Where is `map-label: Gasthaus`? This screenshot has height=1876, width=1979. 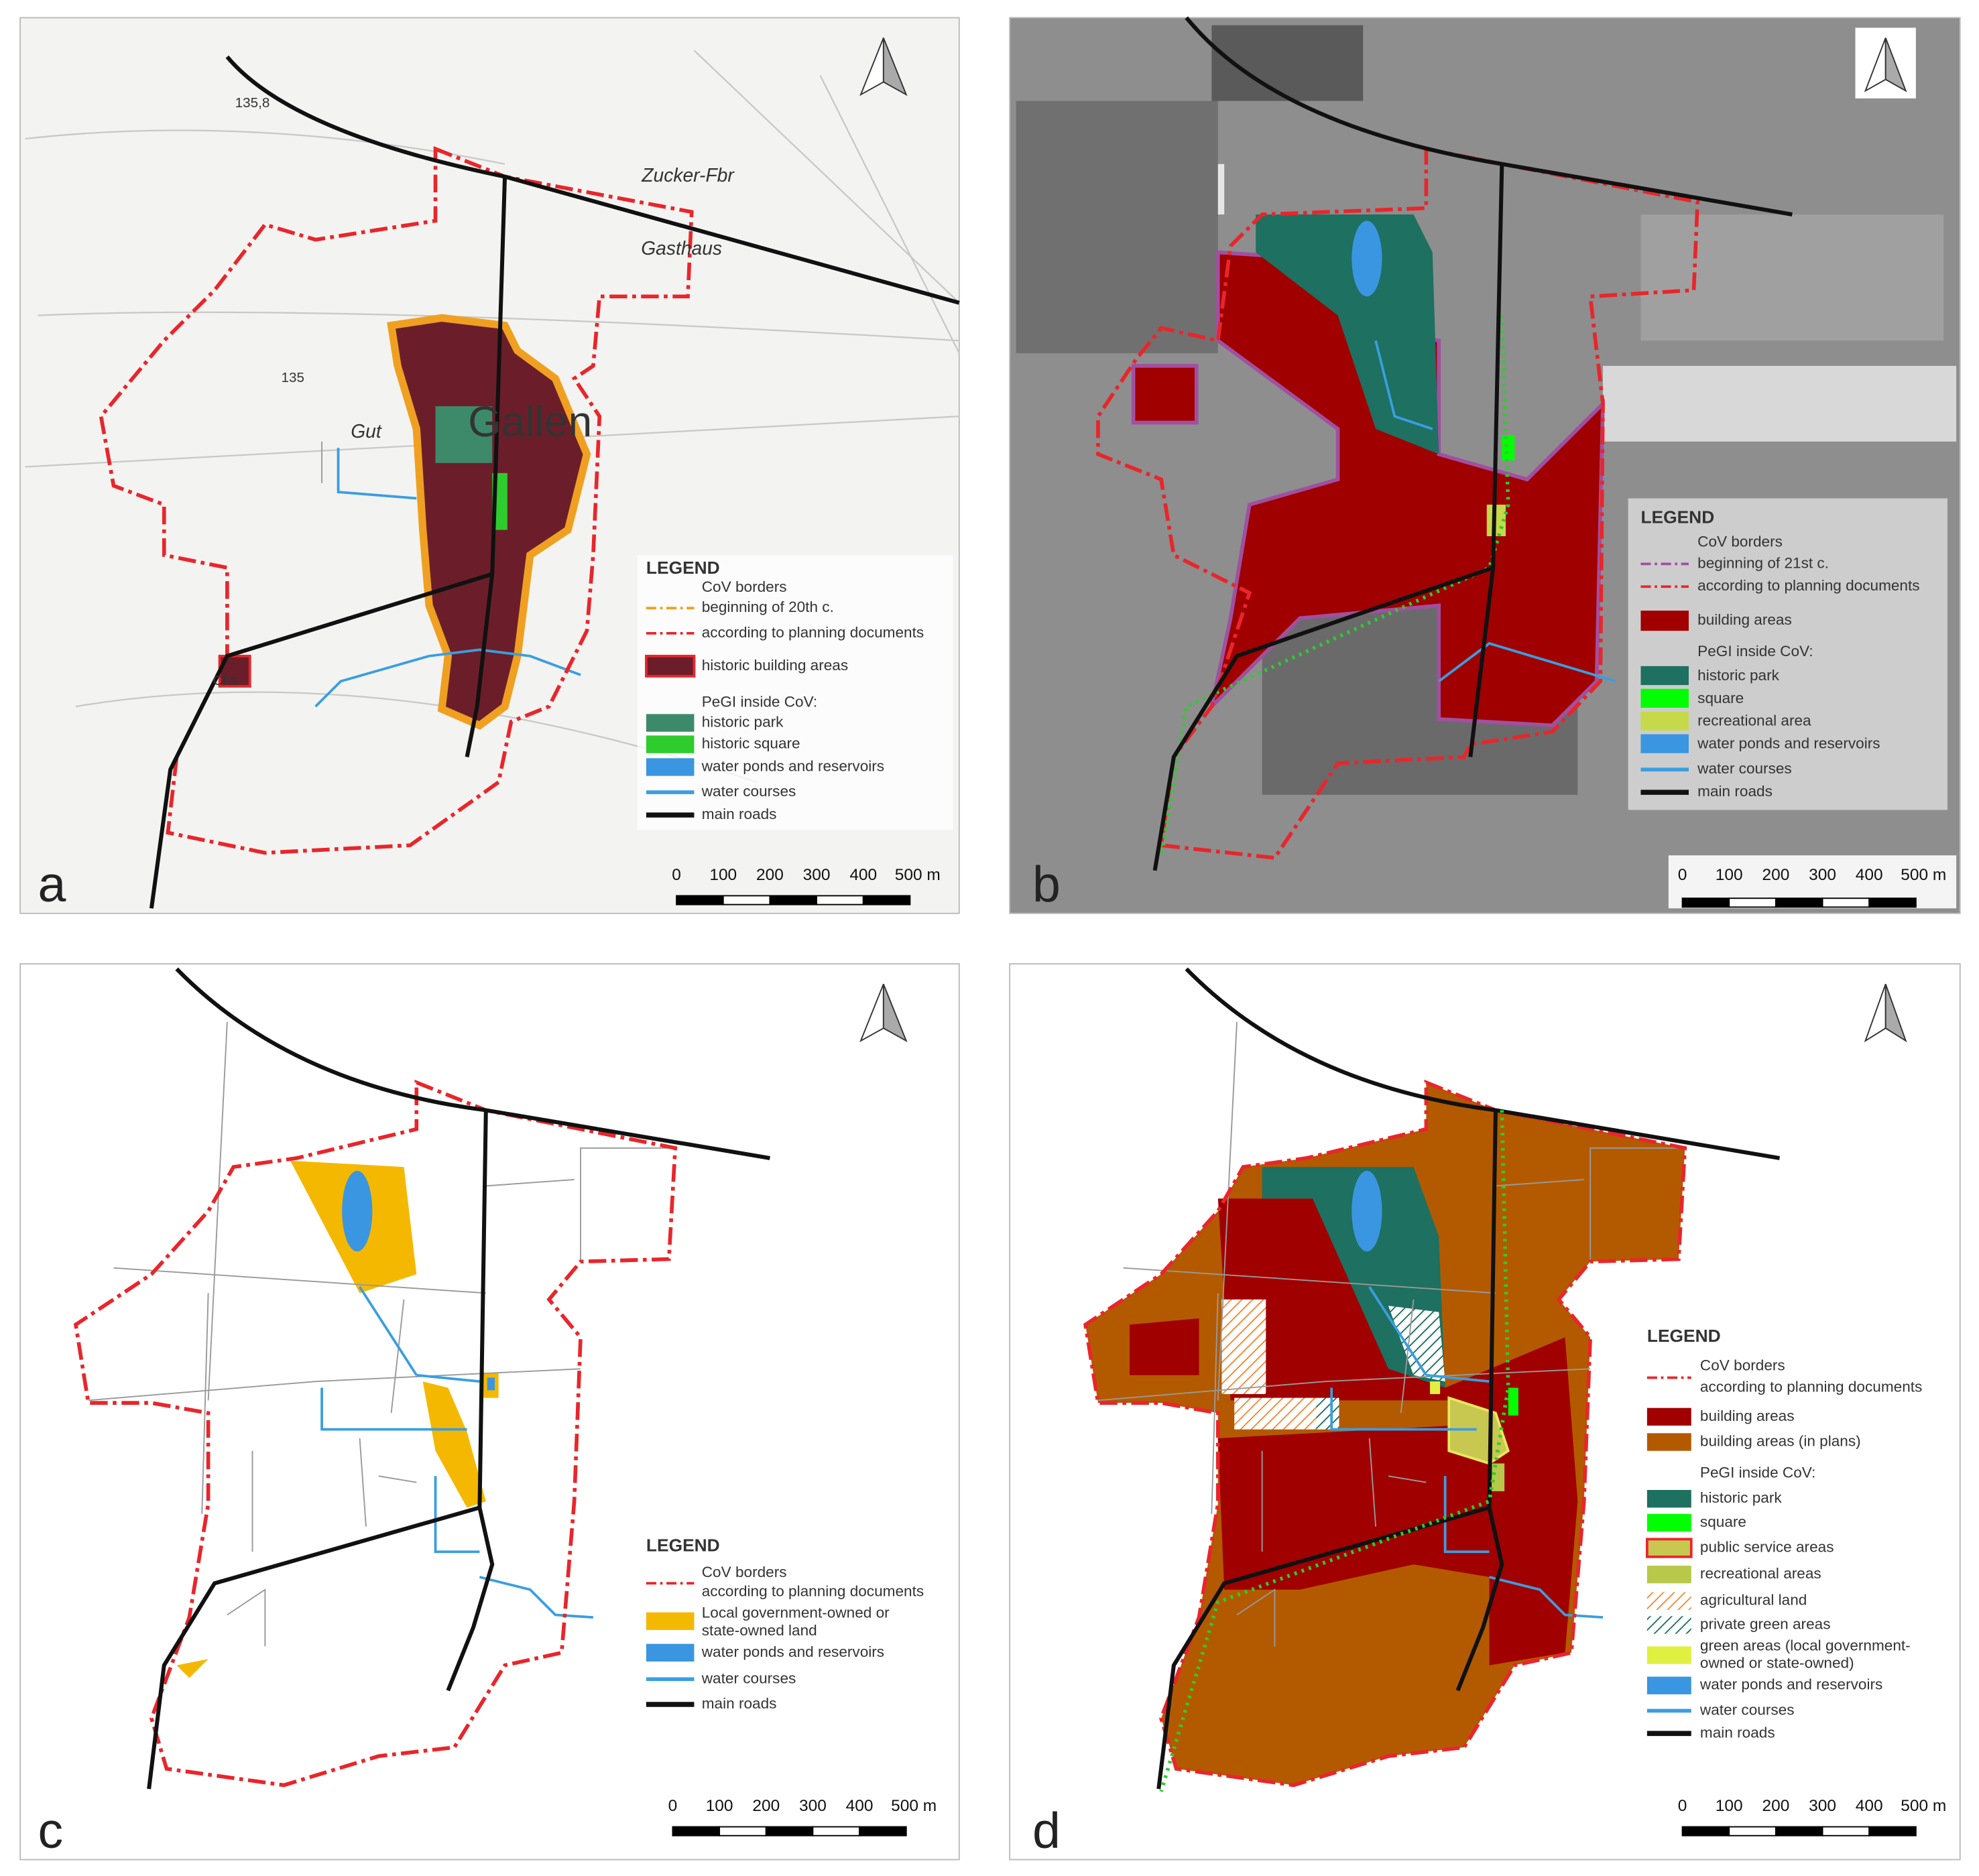 map-label: Gasthaus is located at coordinates (681, 248).